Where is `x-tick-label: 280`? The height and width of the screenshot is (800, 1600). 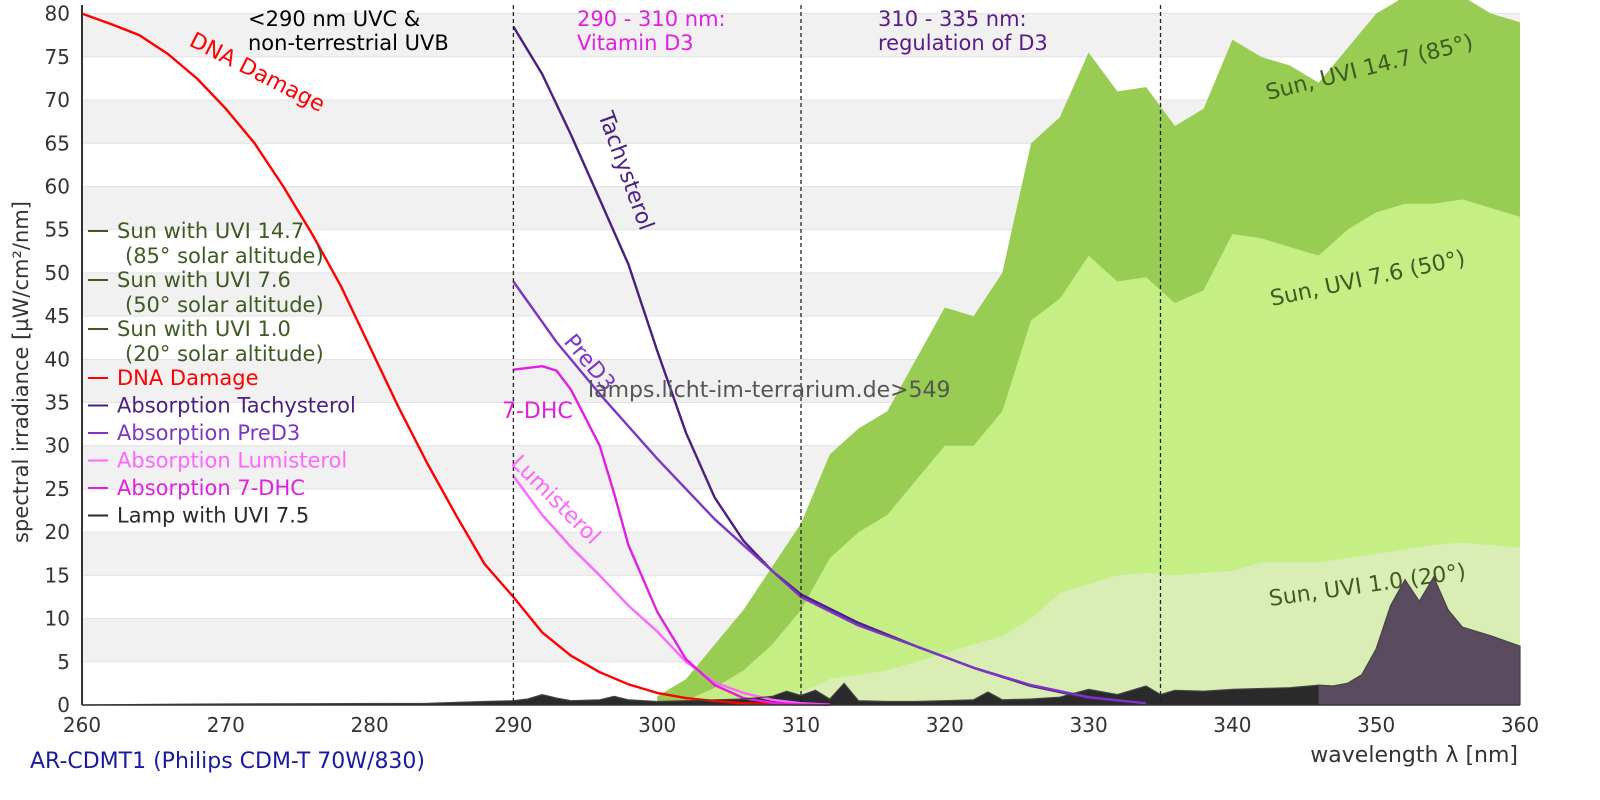 x-tick-label: 280 is located at coordinates (370, 725).